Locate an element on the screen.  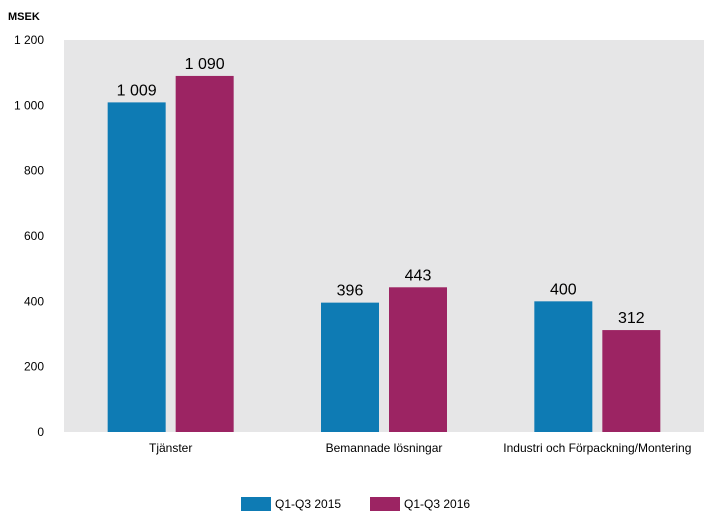
y-tick-label: 200 is located at coordinates (34, 367).